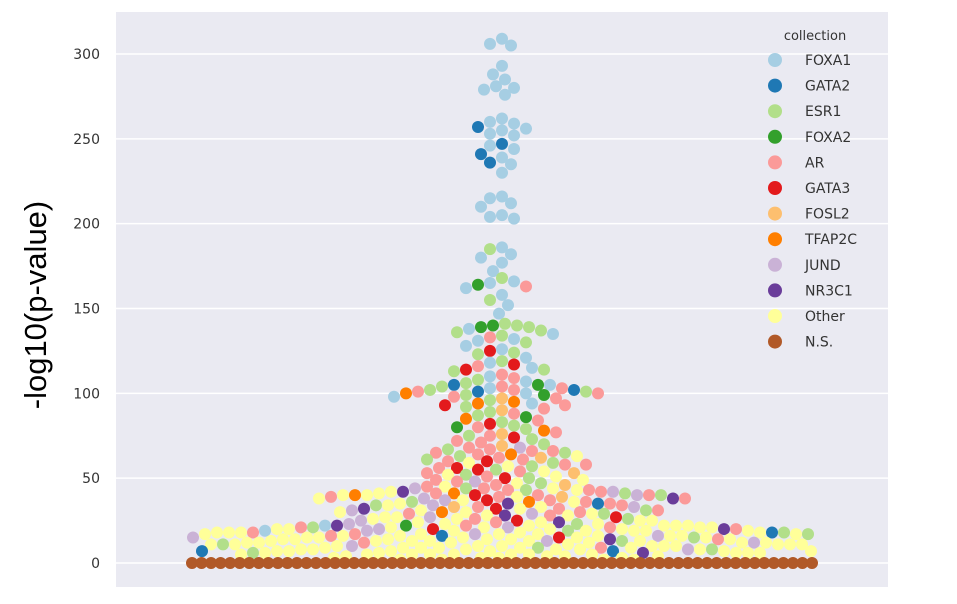 The image size is (957, 604). What do you see at coordinates (775, 316) in the screenshot?
I see `legend-marker` at bounding box center [775, 316].